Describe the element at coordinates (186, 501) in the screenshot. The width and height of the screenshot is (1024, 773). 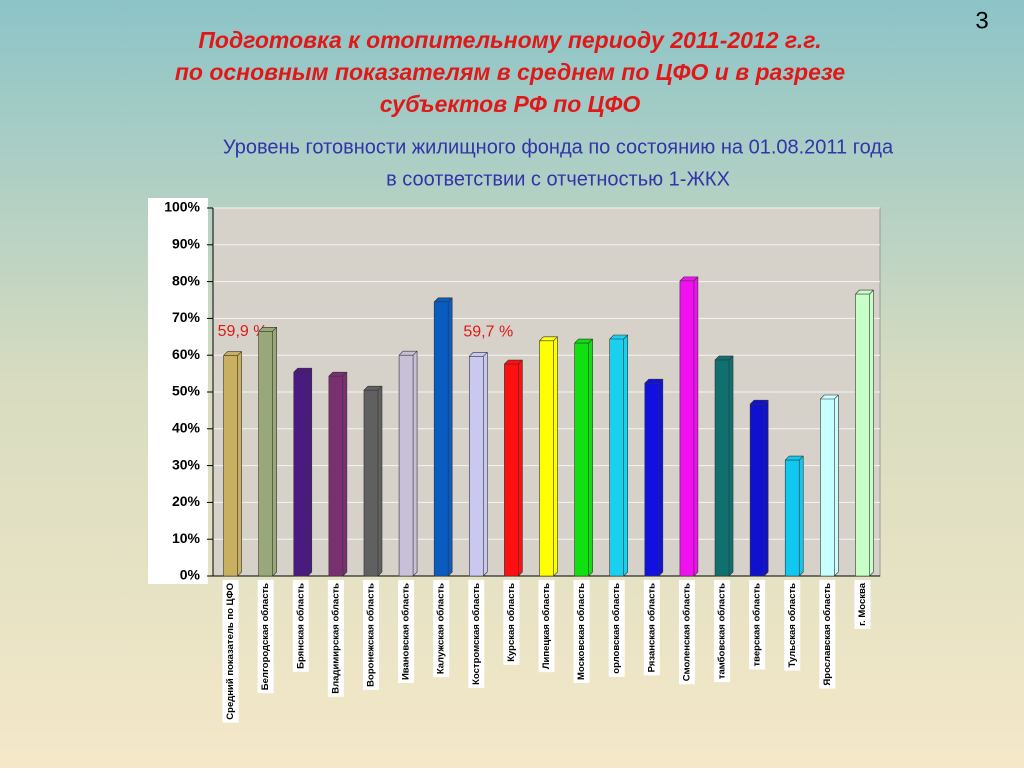
I see `y-tick-label: 20%` at that location.